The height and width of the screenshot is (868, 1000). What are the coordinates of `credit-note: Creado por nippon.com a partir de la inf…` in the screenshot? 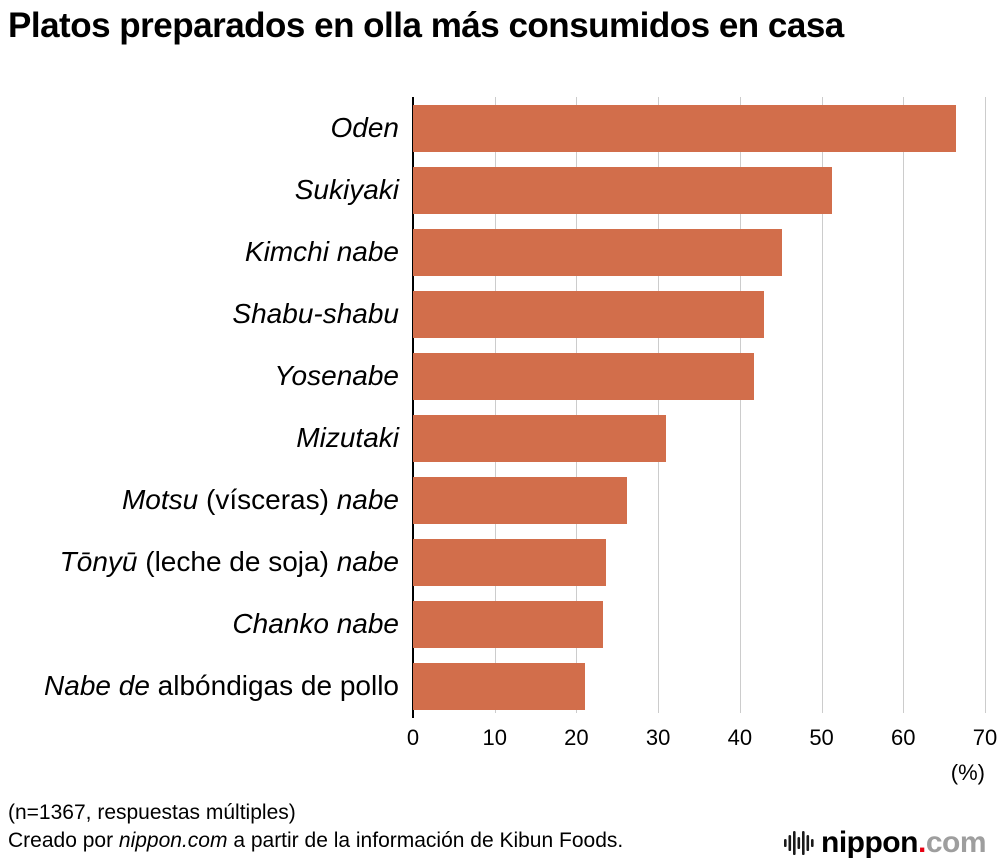 It's located at (316, 840).